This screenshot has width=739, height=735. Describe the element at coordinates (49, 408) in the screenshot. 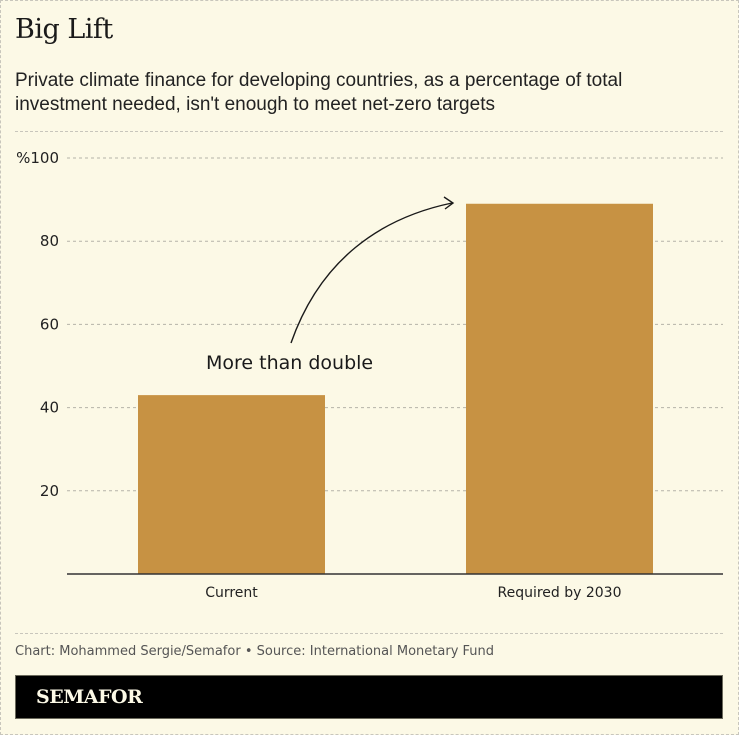

I see `y-tick-label-40: 40` at that location.